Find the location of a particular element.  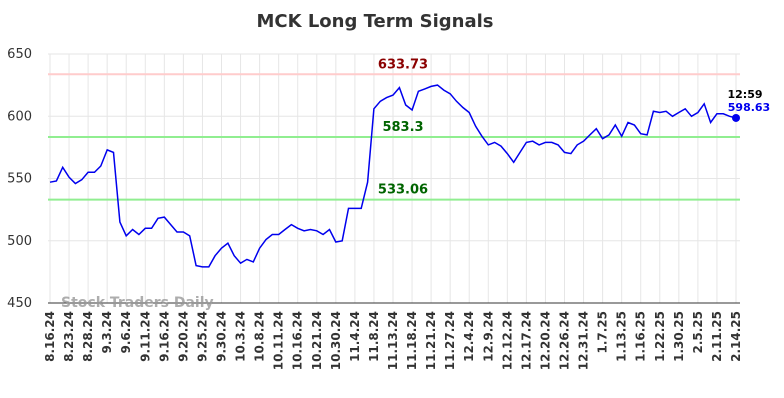

x-tick-label: 1.22.25 is located at coordinates (660, 336).